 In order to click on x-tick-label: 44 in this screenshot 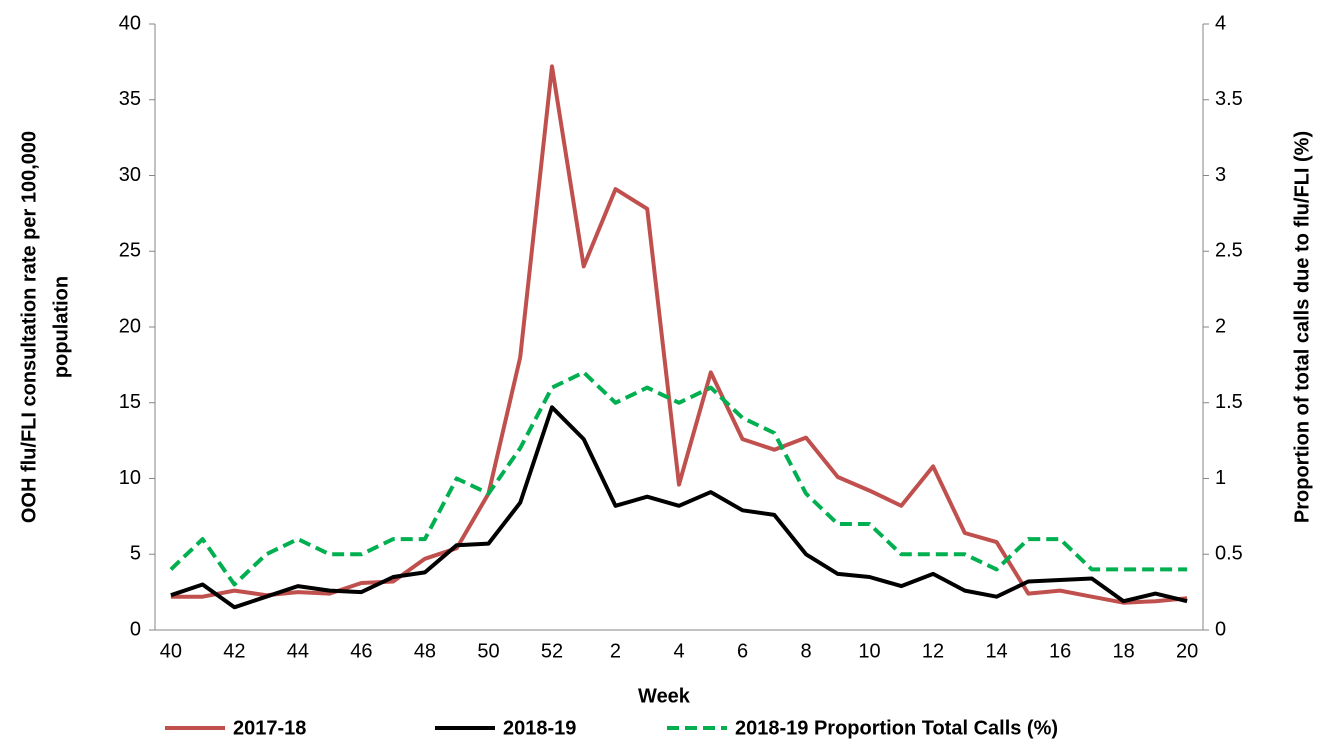, I will do `click(298, 651)`.